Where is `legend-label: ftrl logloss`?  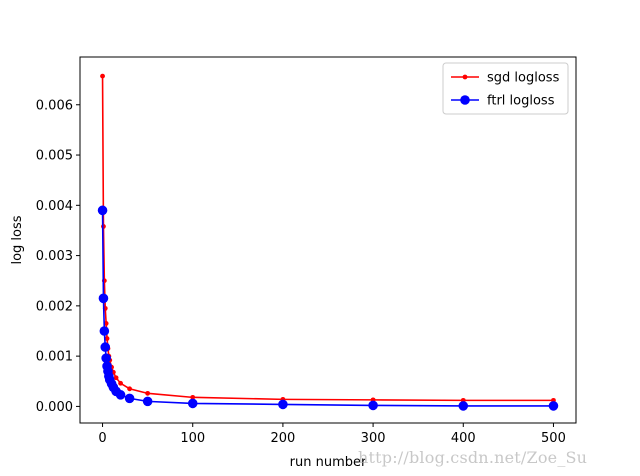 legend-label: ftrl logloss is located at coordinates (521, 101).